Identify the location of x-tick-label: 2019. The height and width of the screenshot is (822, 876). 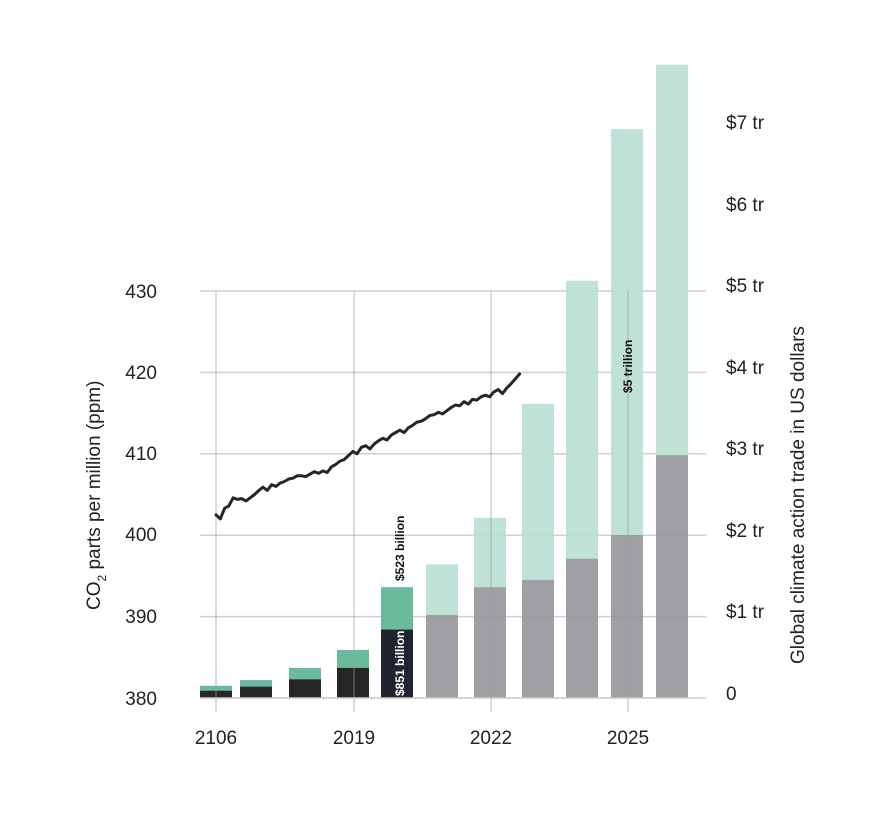
(354, 738).